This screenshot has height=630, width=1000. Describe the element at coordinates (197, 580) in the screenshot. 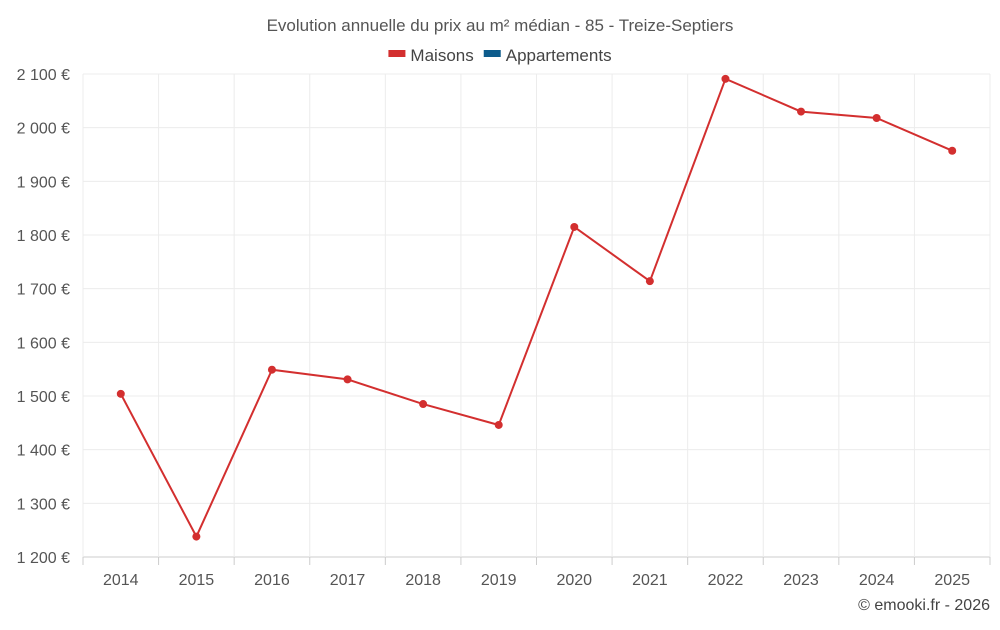

I see `x-tick-label: 2015` at that location.